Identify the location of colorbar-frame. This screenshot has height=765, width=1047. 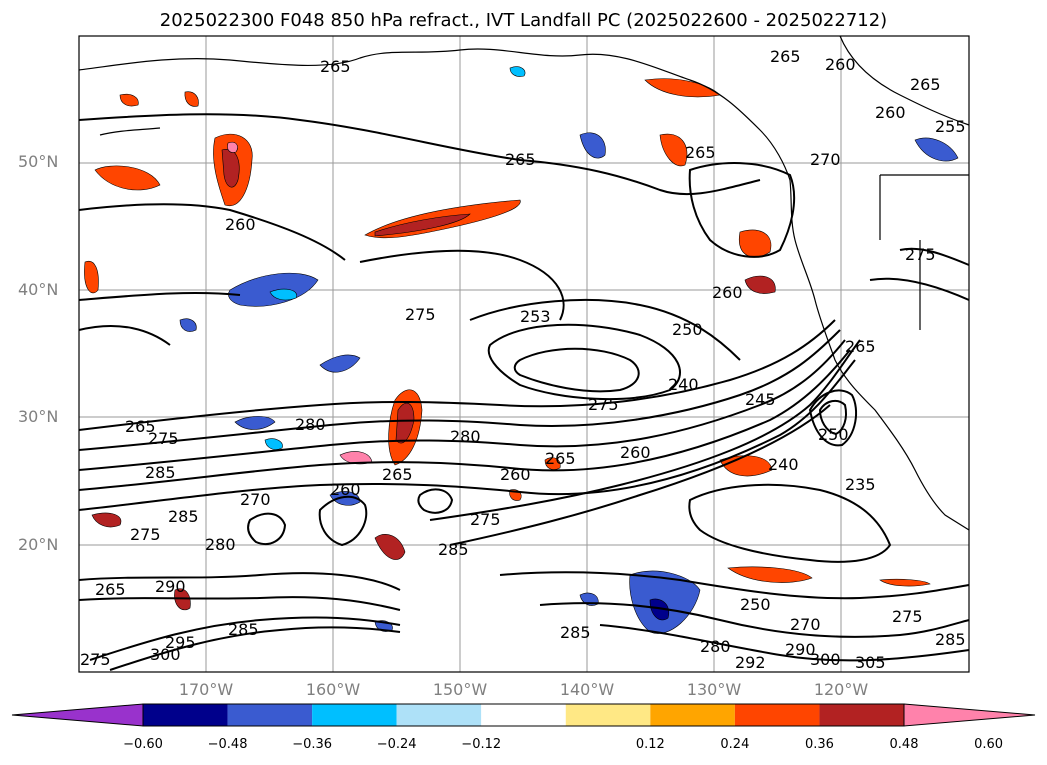
(523, 715).